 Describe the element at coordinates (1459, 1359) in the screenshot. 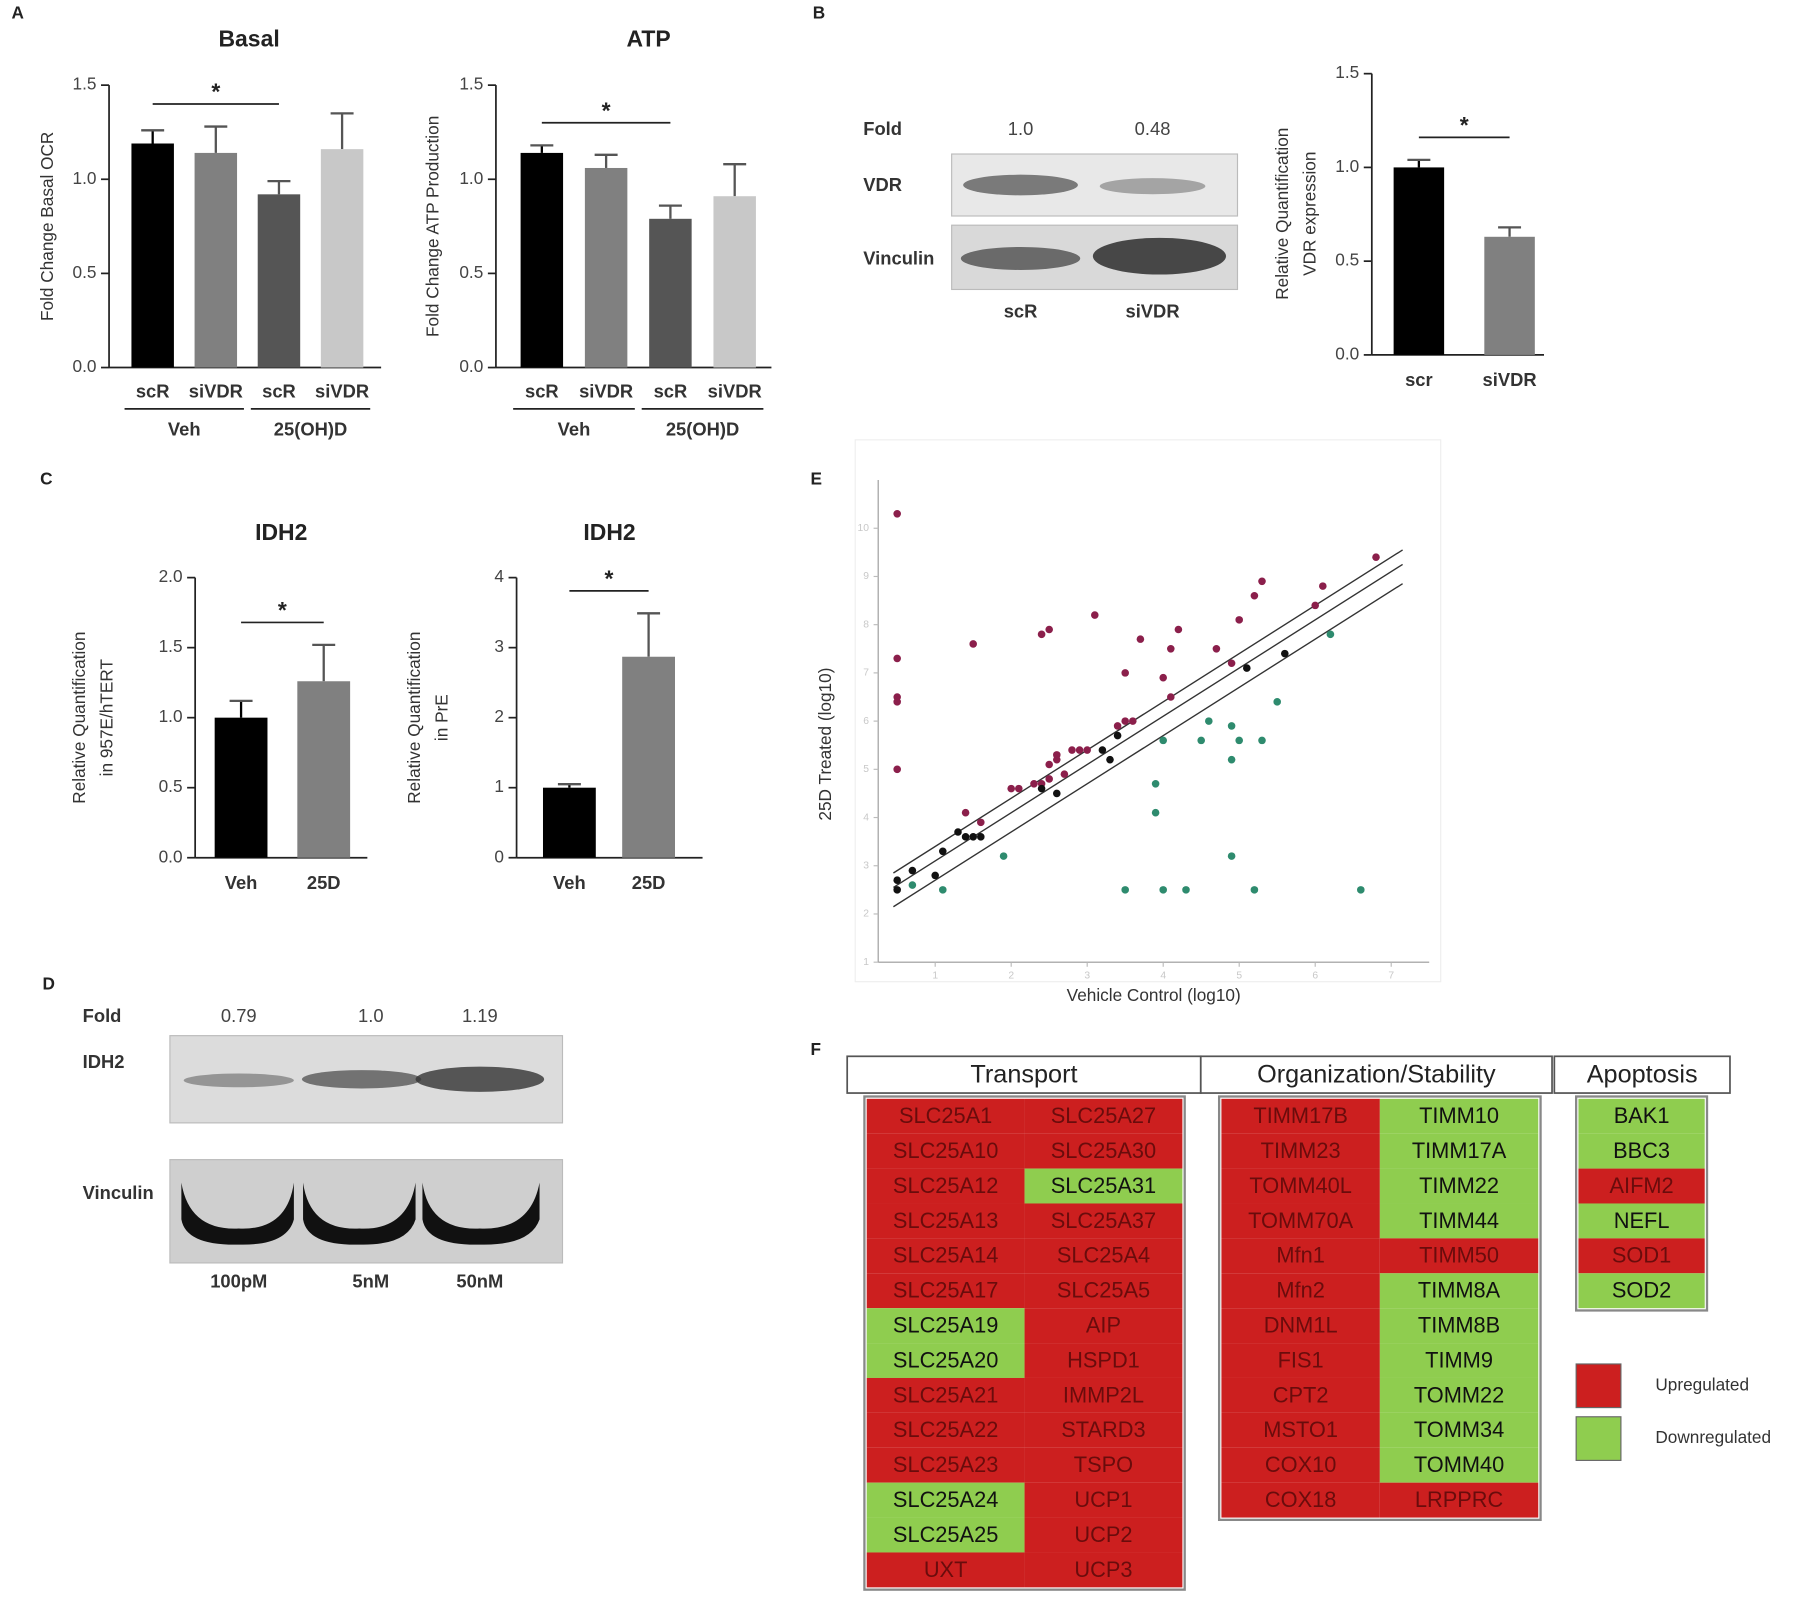

I see `gene-name: TIMM9` at that location.